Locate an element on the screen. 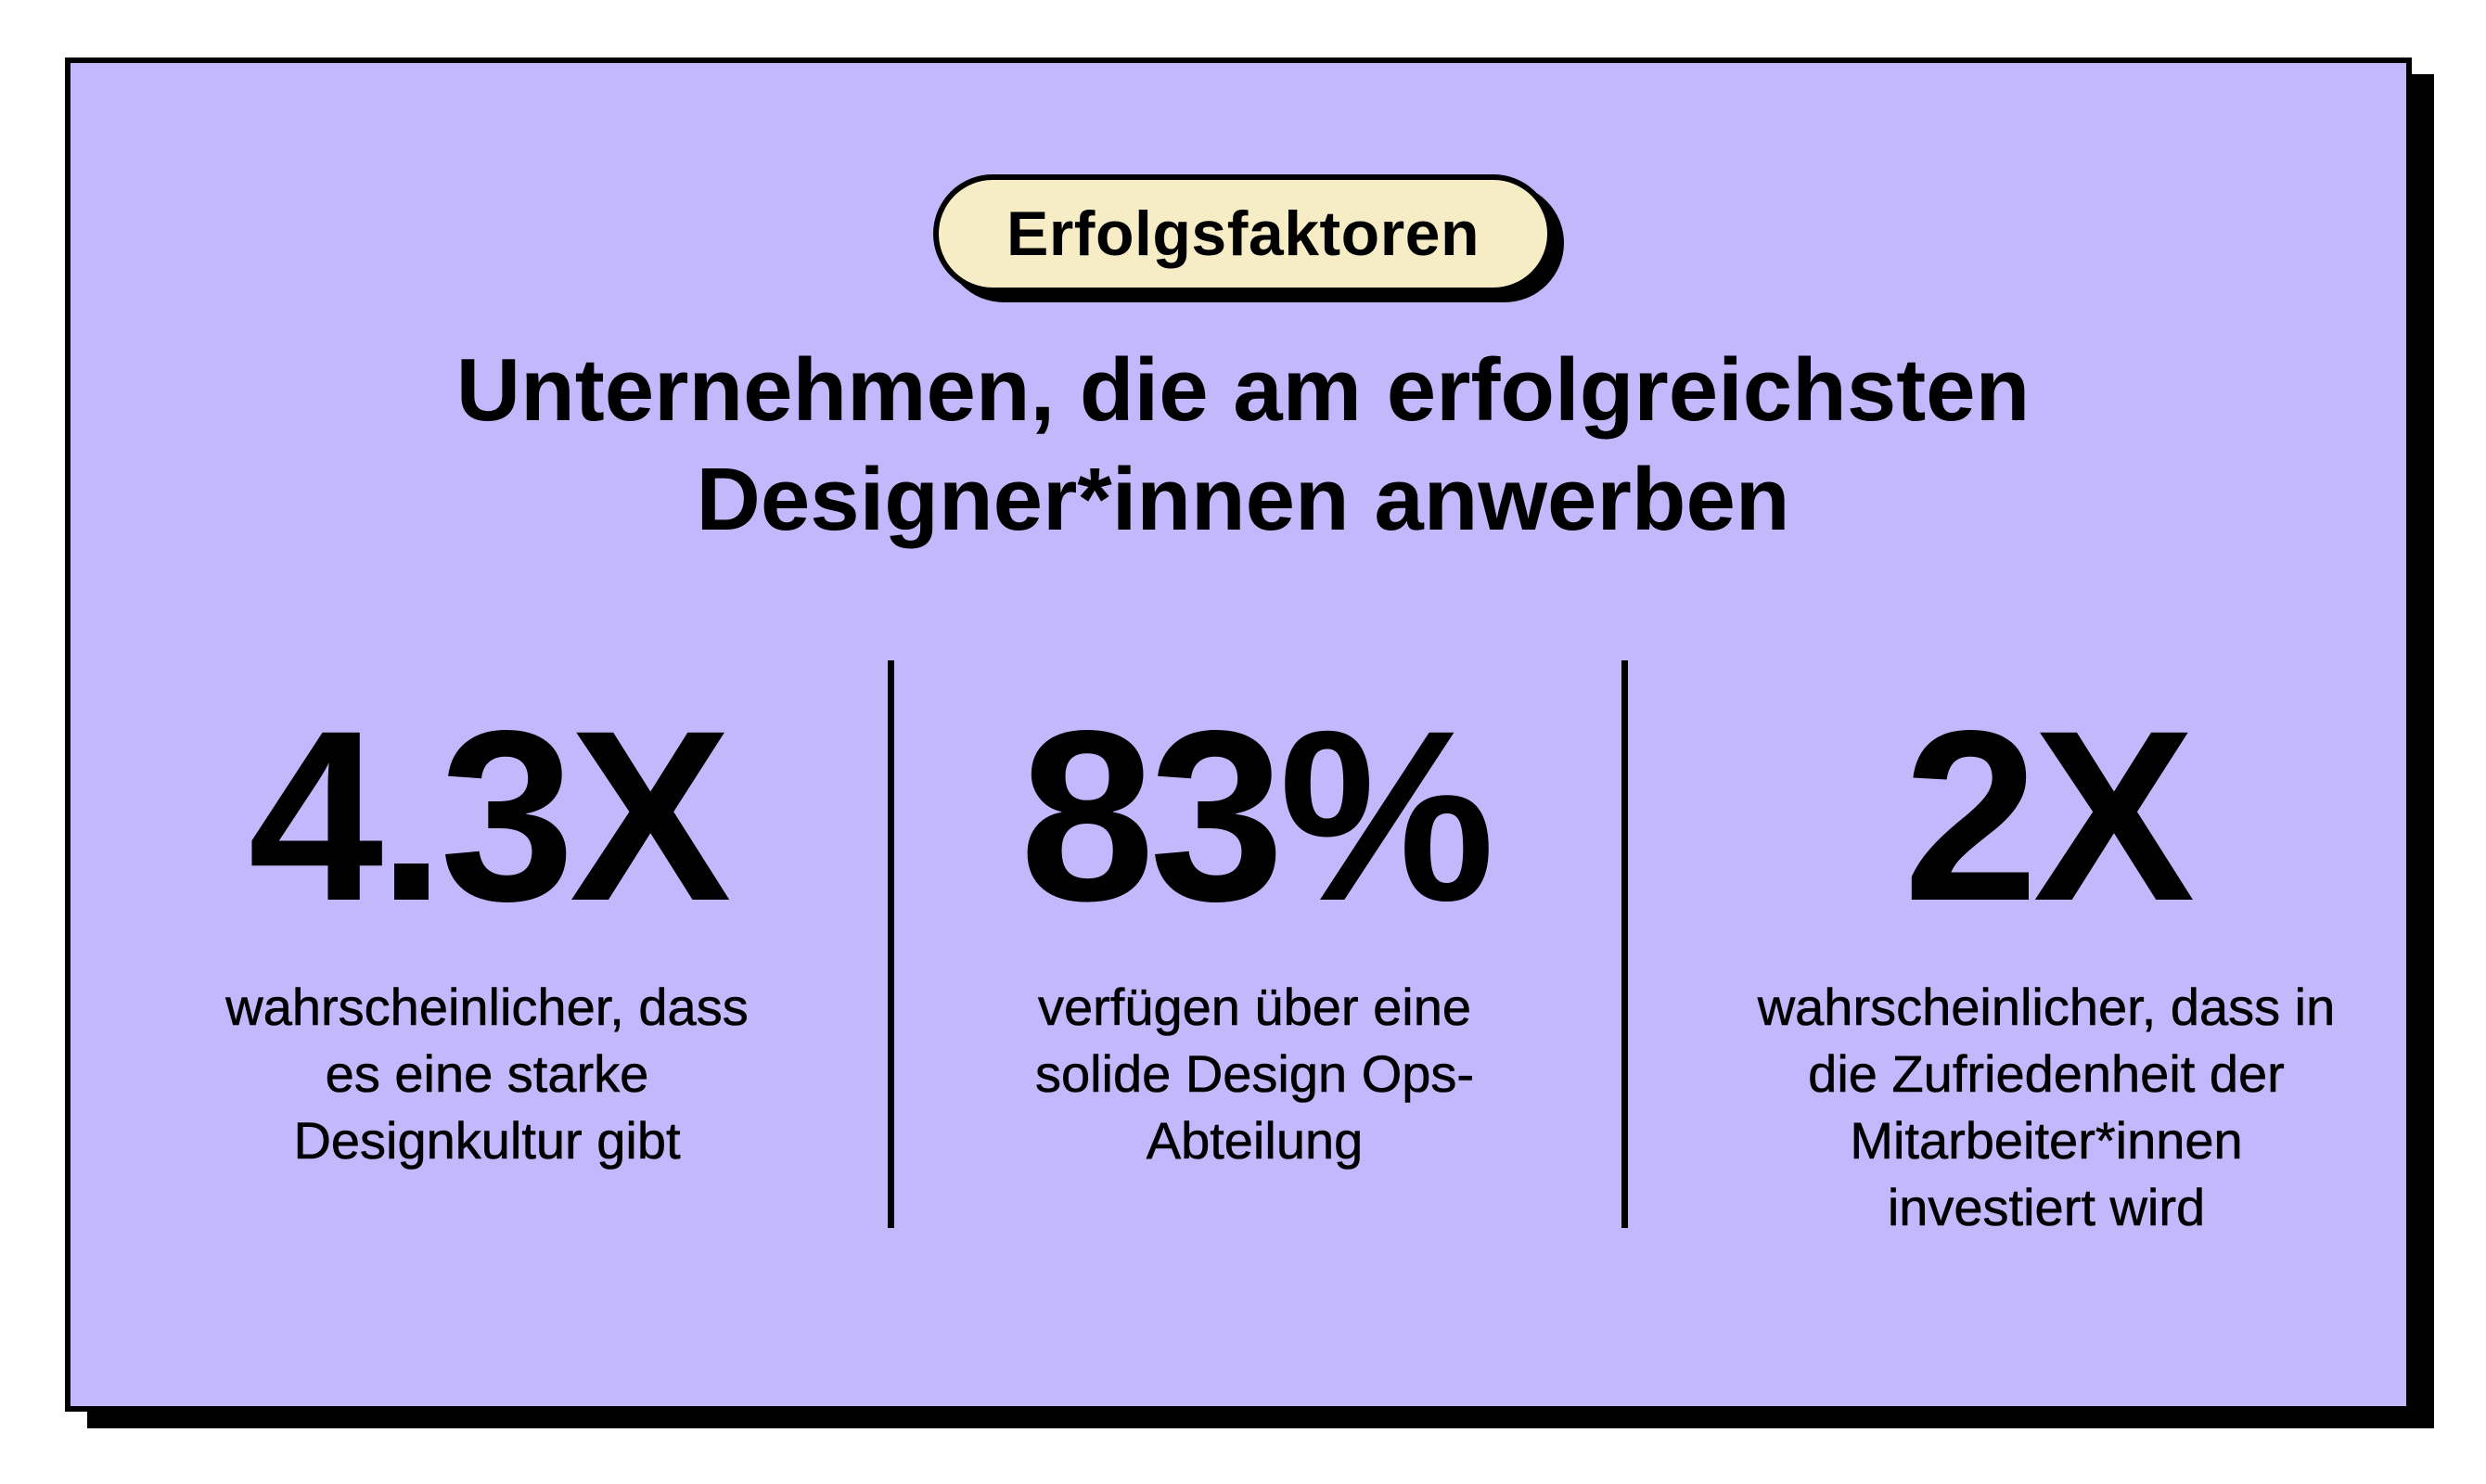 The height and width of the screenshot is (1484, 2486). stat-description-line: es eine starke is located at coordinates (487, 1074).